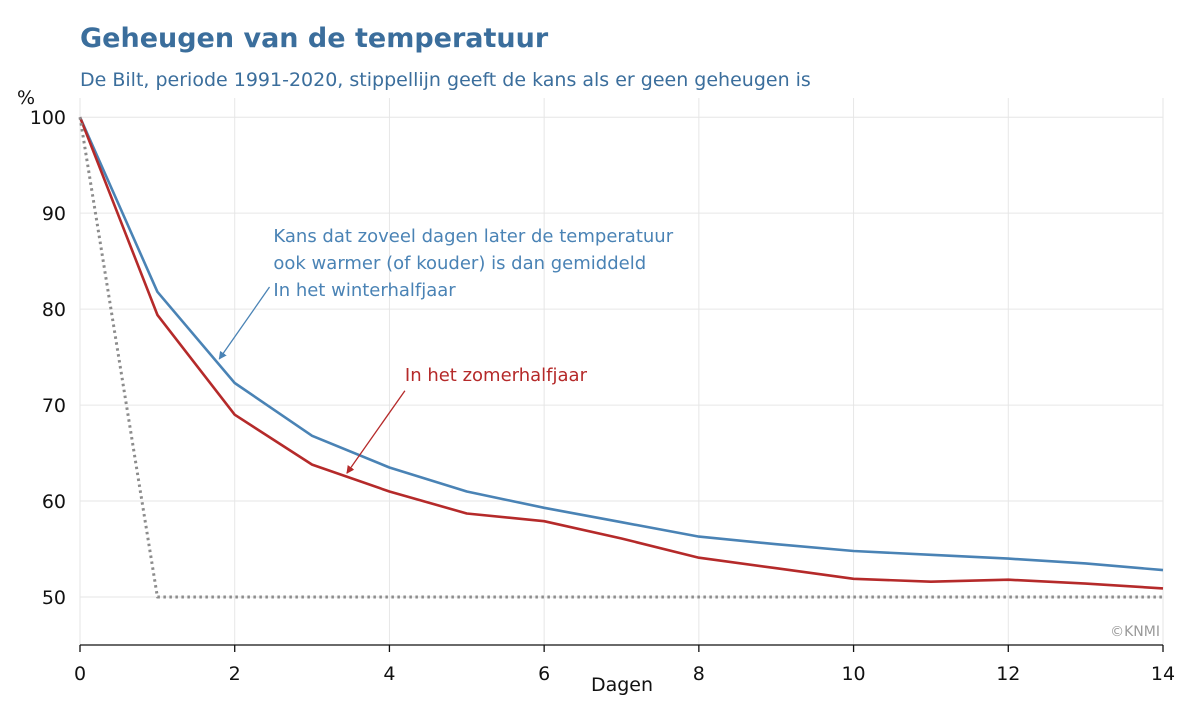  Describe the element at coordinates (496, 375) in the screenshot. I see `annotation-zomer: In het zomerhalfjaar` at that location.